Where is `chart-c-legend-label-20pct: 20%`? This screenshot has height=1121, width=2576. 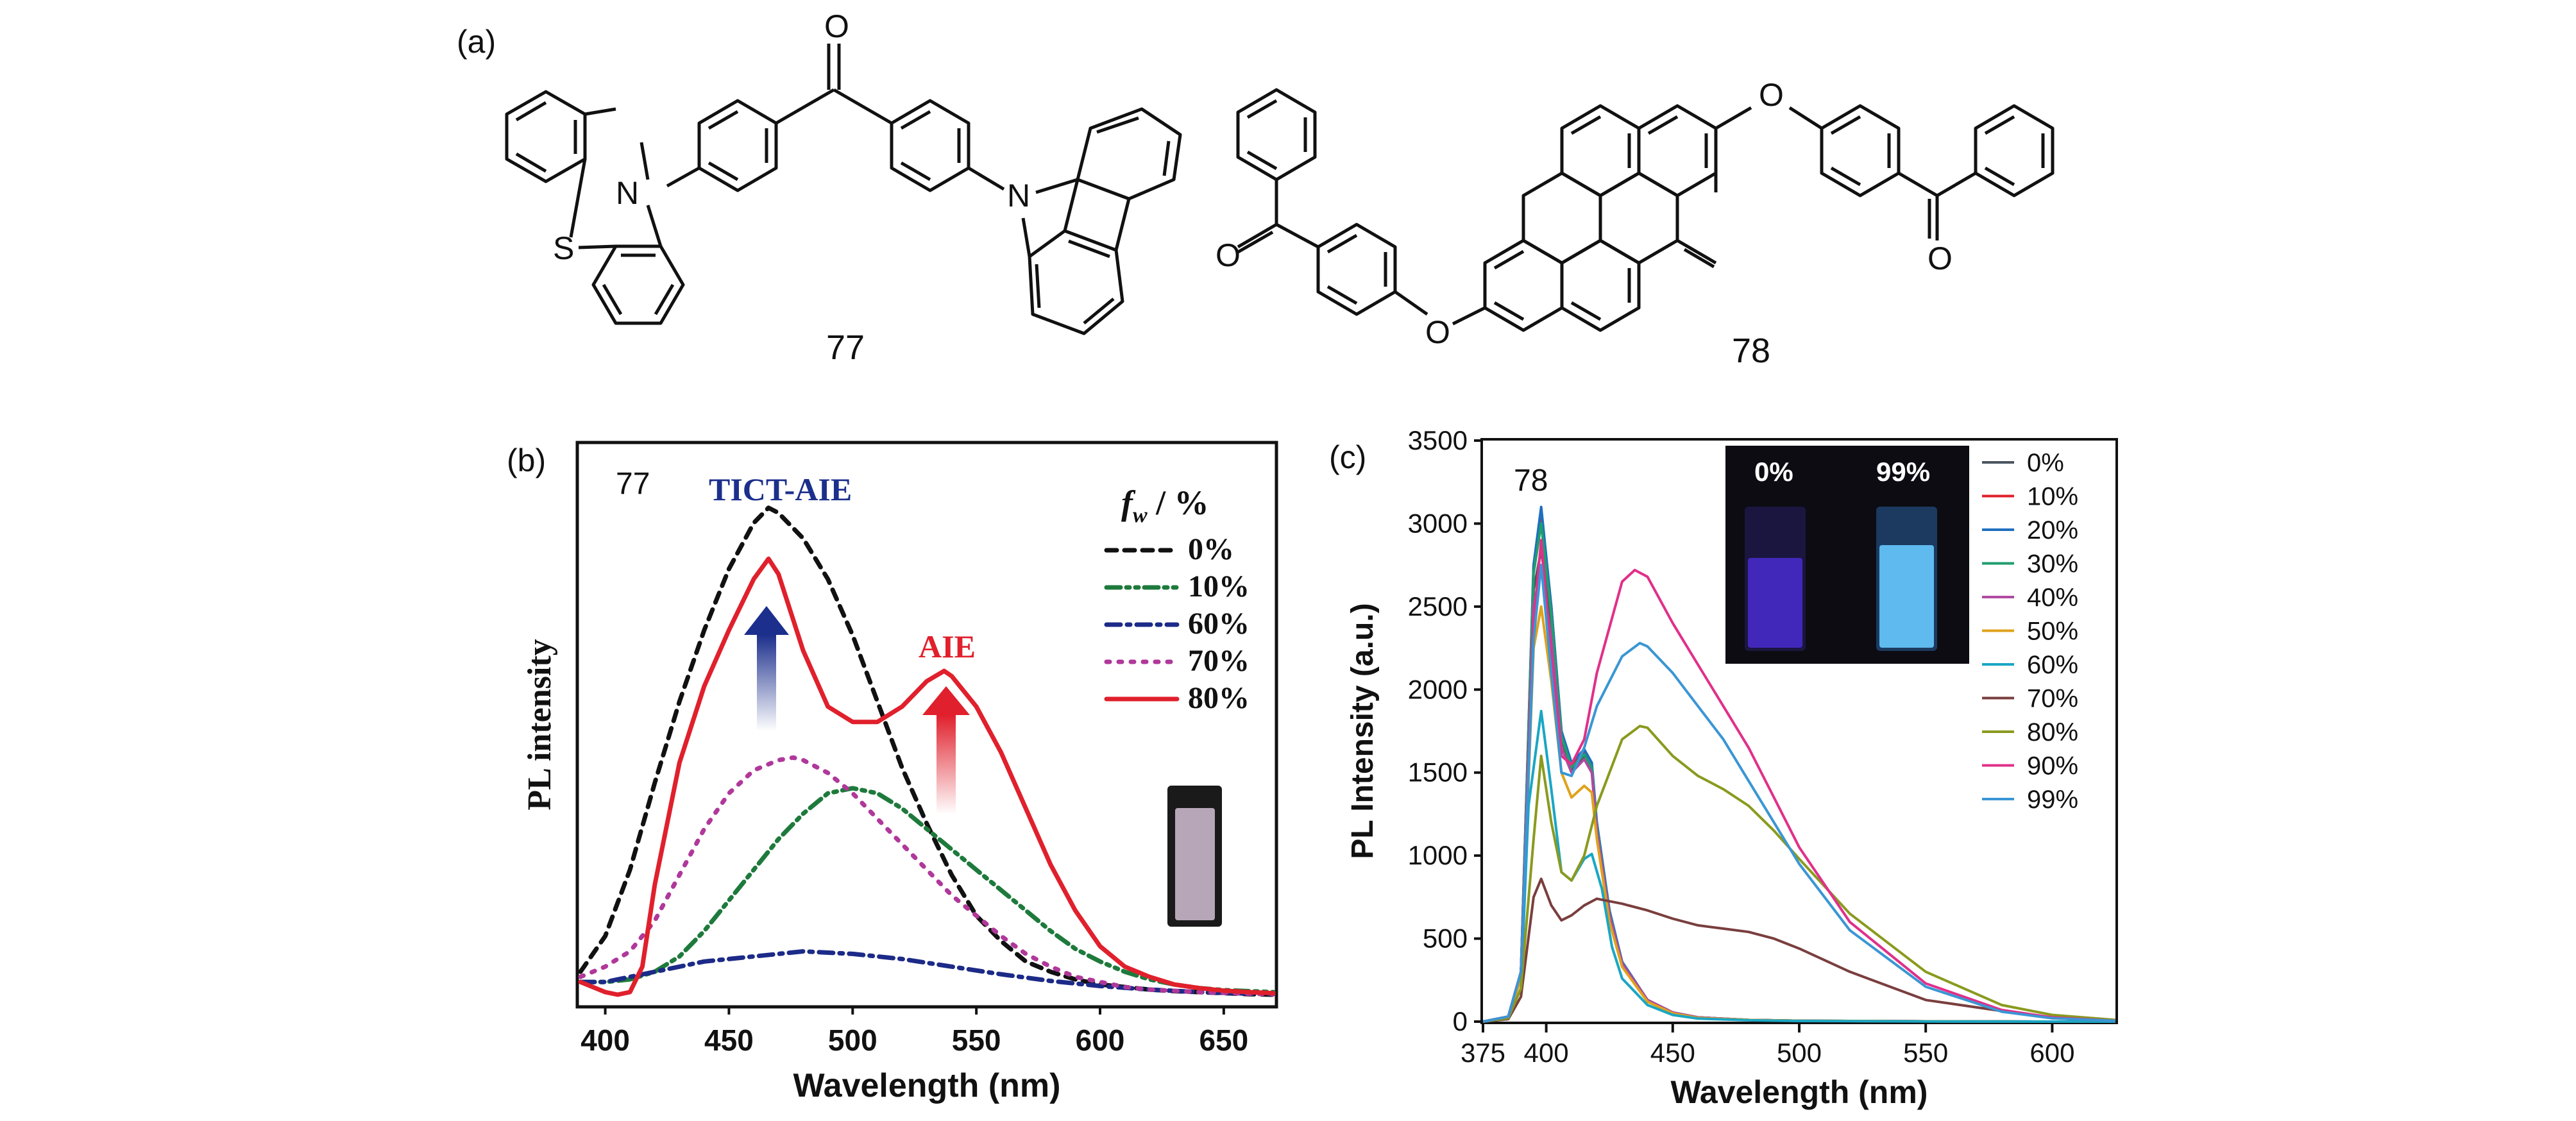 chart-c-legend-label-20pct: 20% is located at coordinates (2052, 530).